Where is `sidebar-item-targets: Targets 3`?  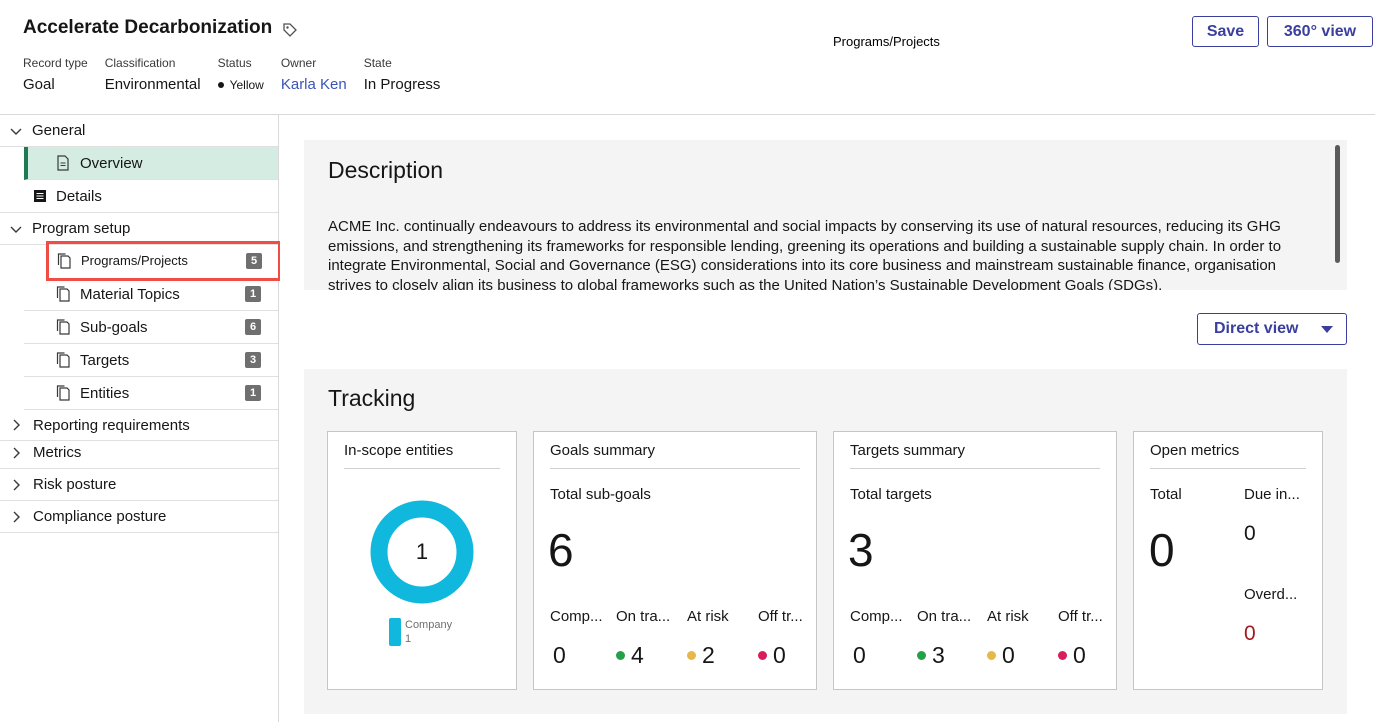
sidebar-item-targets: Targets 3 is located at coordinates (151, 360).